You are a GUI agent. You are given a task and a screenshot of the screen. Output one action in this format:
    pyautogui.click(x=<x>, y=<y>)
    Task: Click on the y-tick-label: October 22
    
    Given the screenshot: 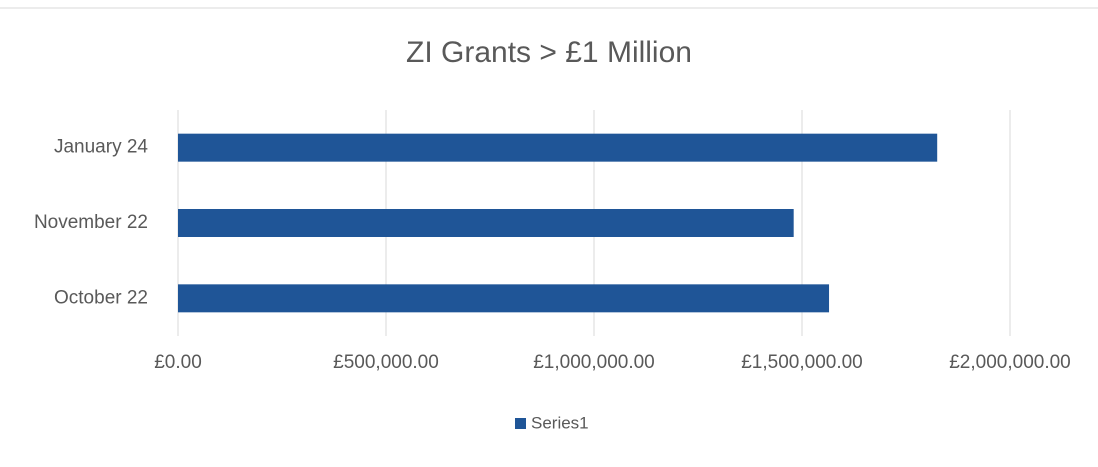 What is the action you would take?
    pyautogui.click(x=101, y=297)
    